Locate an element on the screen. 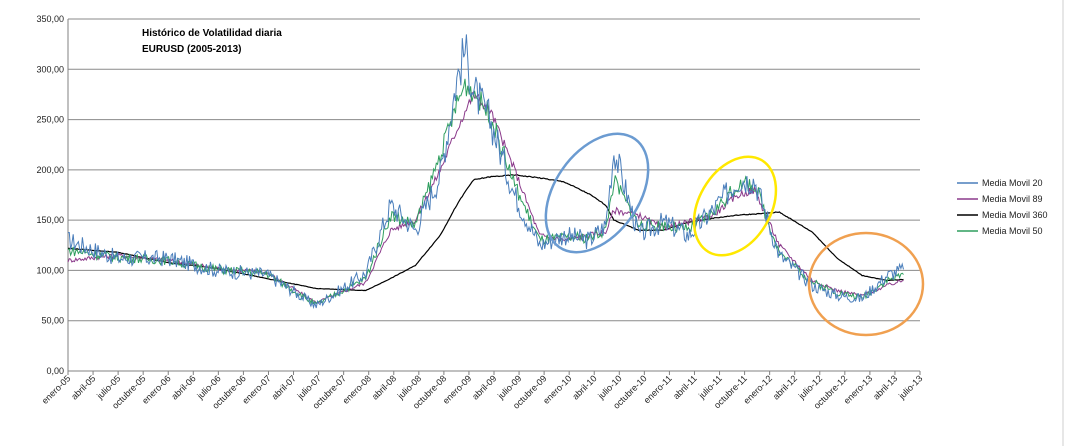  chart-title: Histórico de Volatilidad diaria is located at coordinates (212, 33).